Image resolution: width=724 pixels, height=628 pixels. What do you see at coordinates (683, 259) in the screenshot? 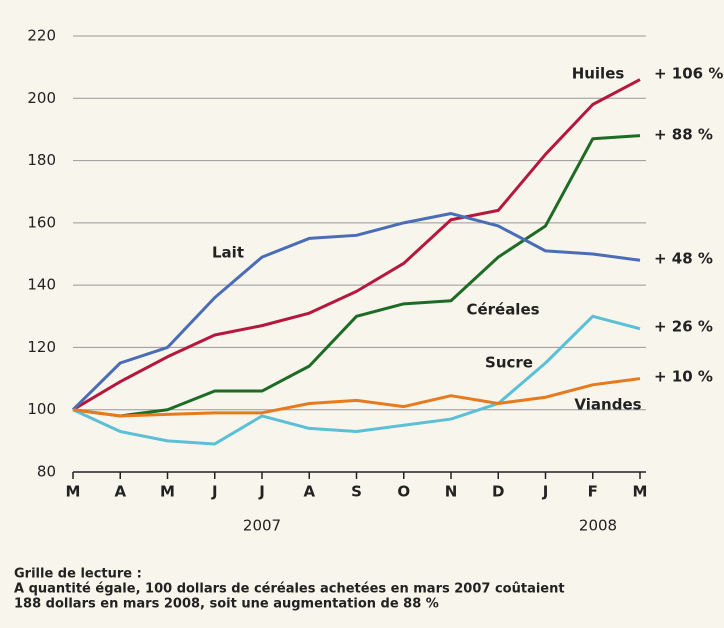
I see `end-label: + 48 %` at bounding box center [683, 259].